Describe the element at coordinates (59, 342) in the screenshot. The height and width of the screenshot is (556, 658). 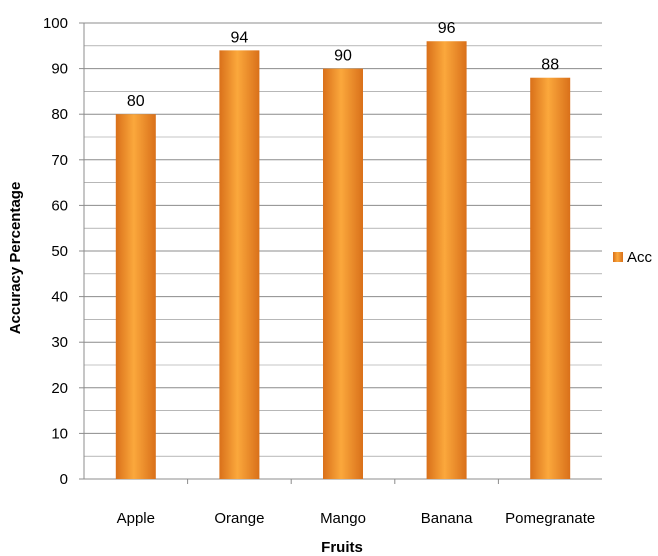
I see `y-tick-label: 30` at that location.